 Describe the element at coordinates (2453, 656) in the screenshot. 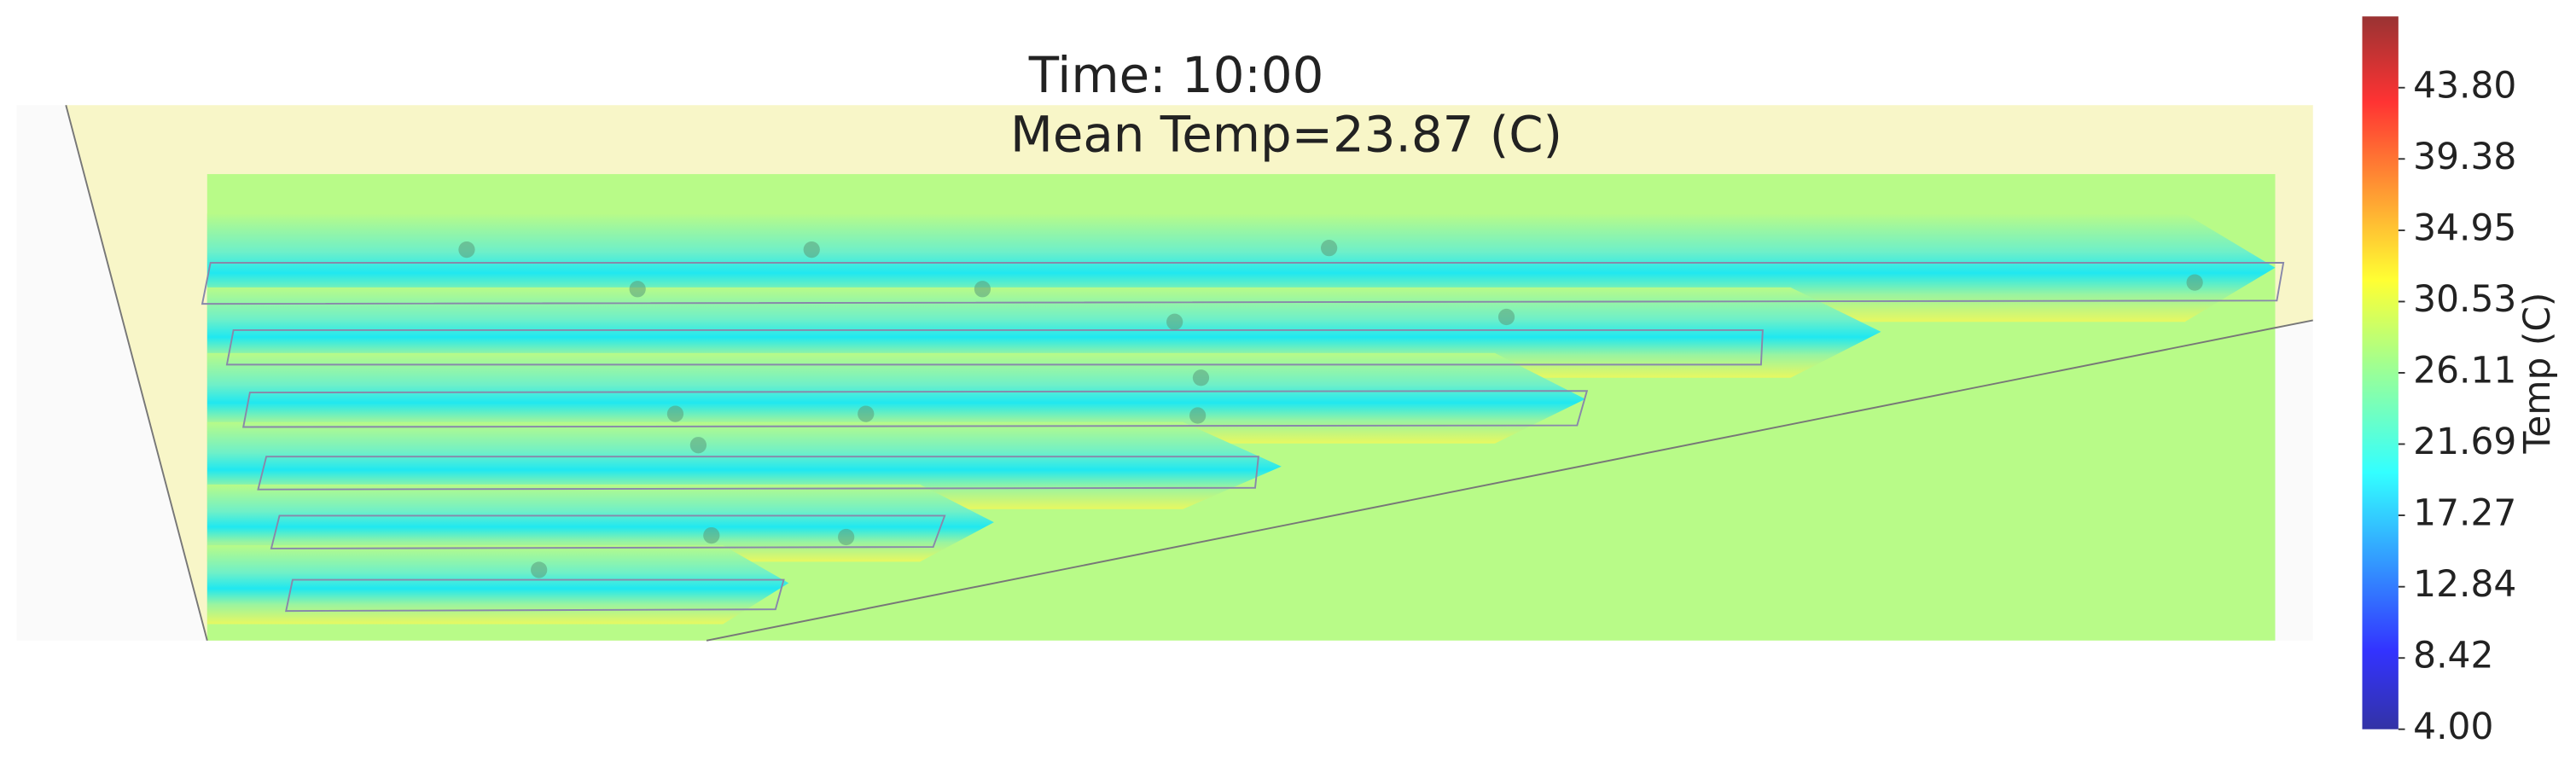

I see `colorbar-tick-label: 8.42` at that location.